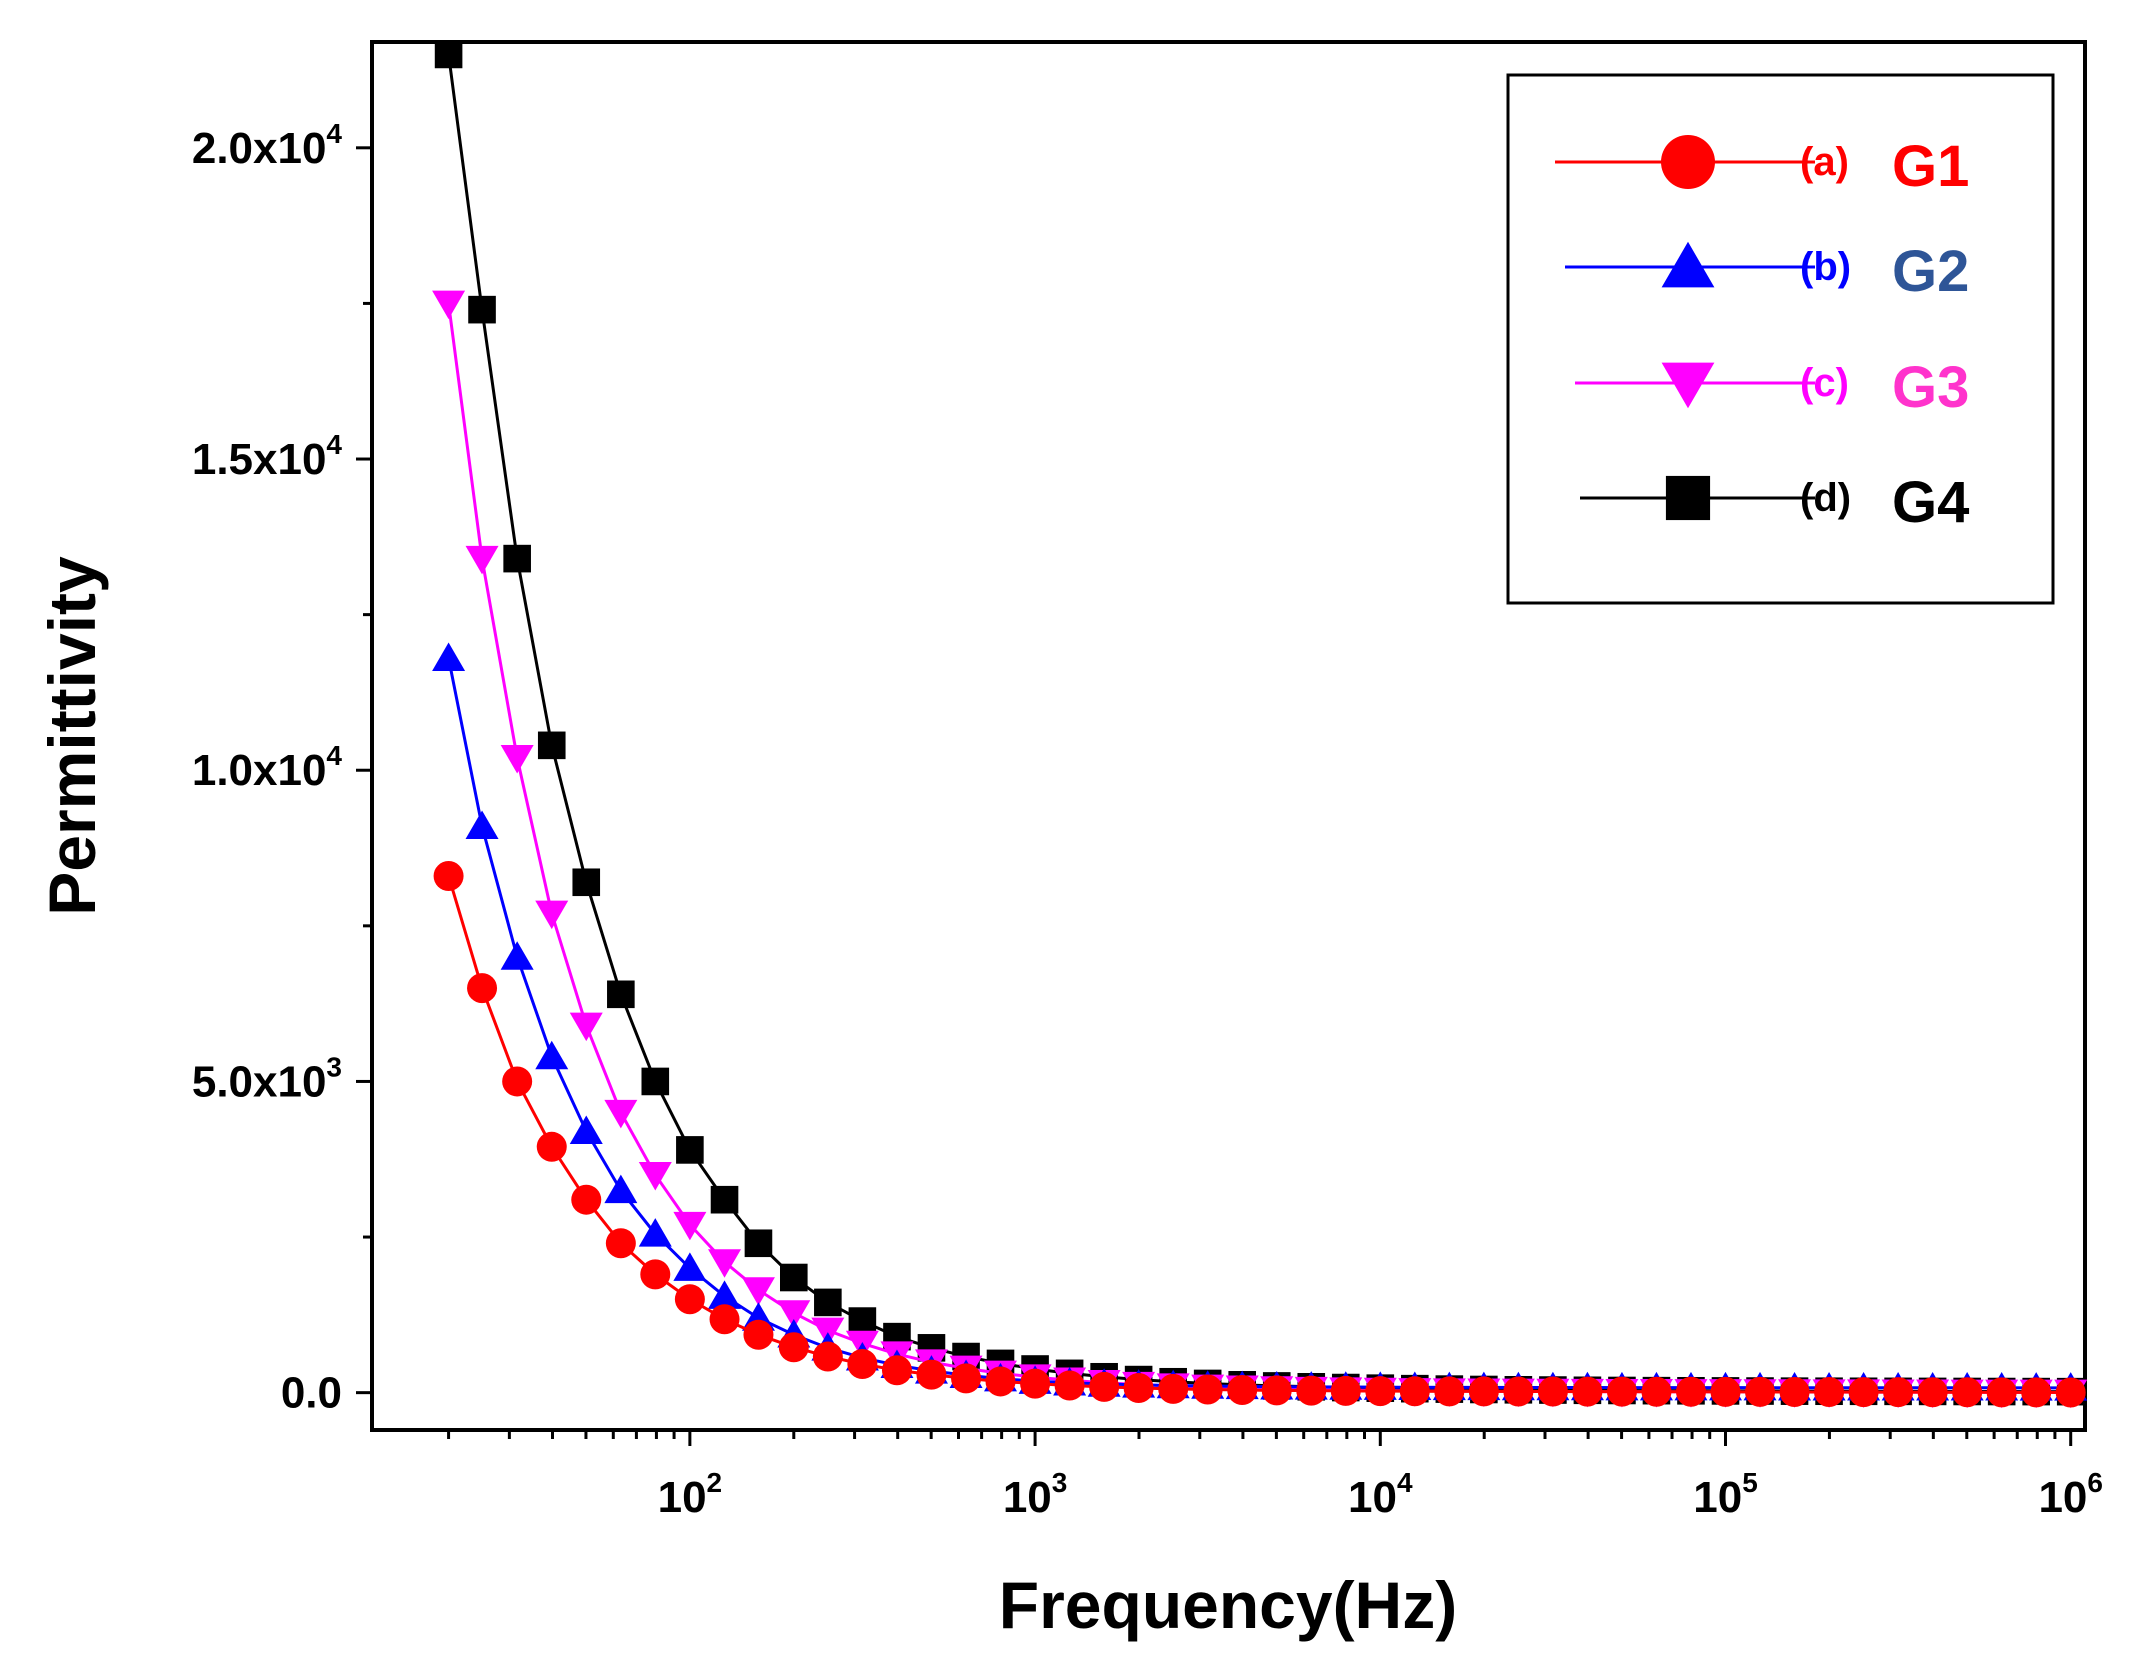 This screenshot has height=1656, width=2145. What do you see at coordinates (1035, 1494) in the screenshot?
I see `x-tick-label: 10³` at bounding box center [1035, 1494].